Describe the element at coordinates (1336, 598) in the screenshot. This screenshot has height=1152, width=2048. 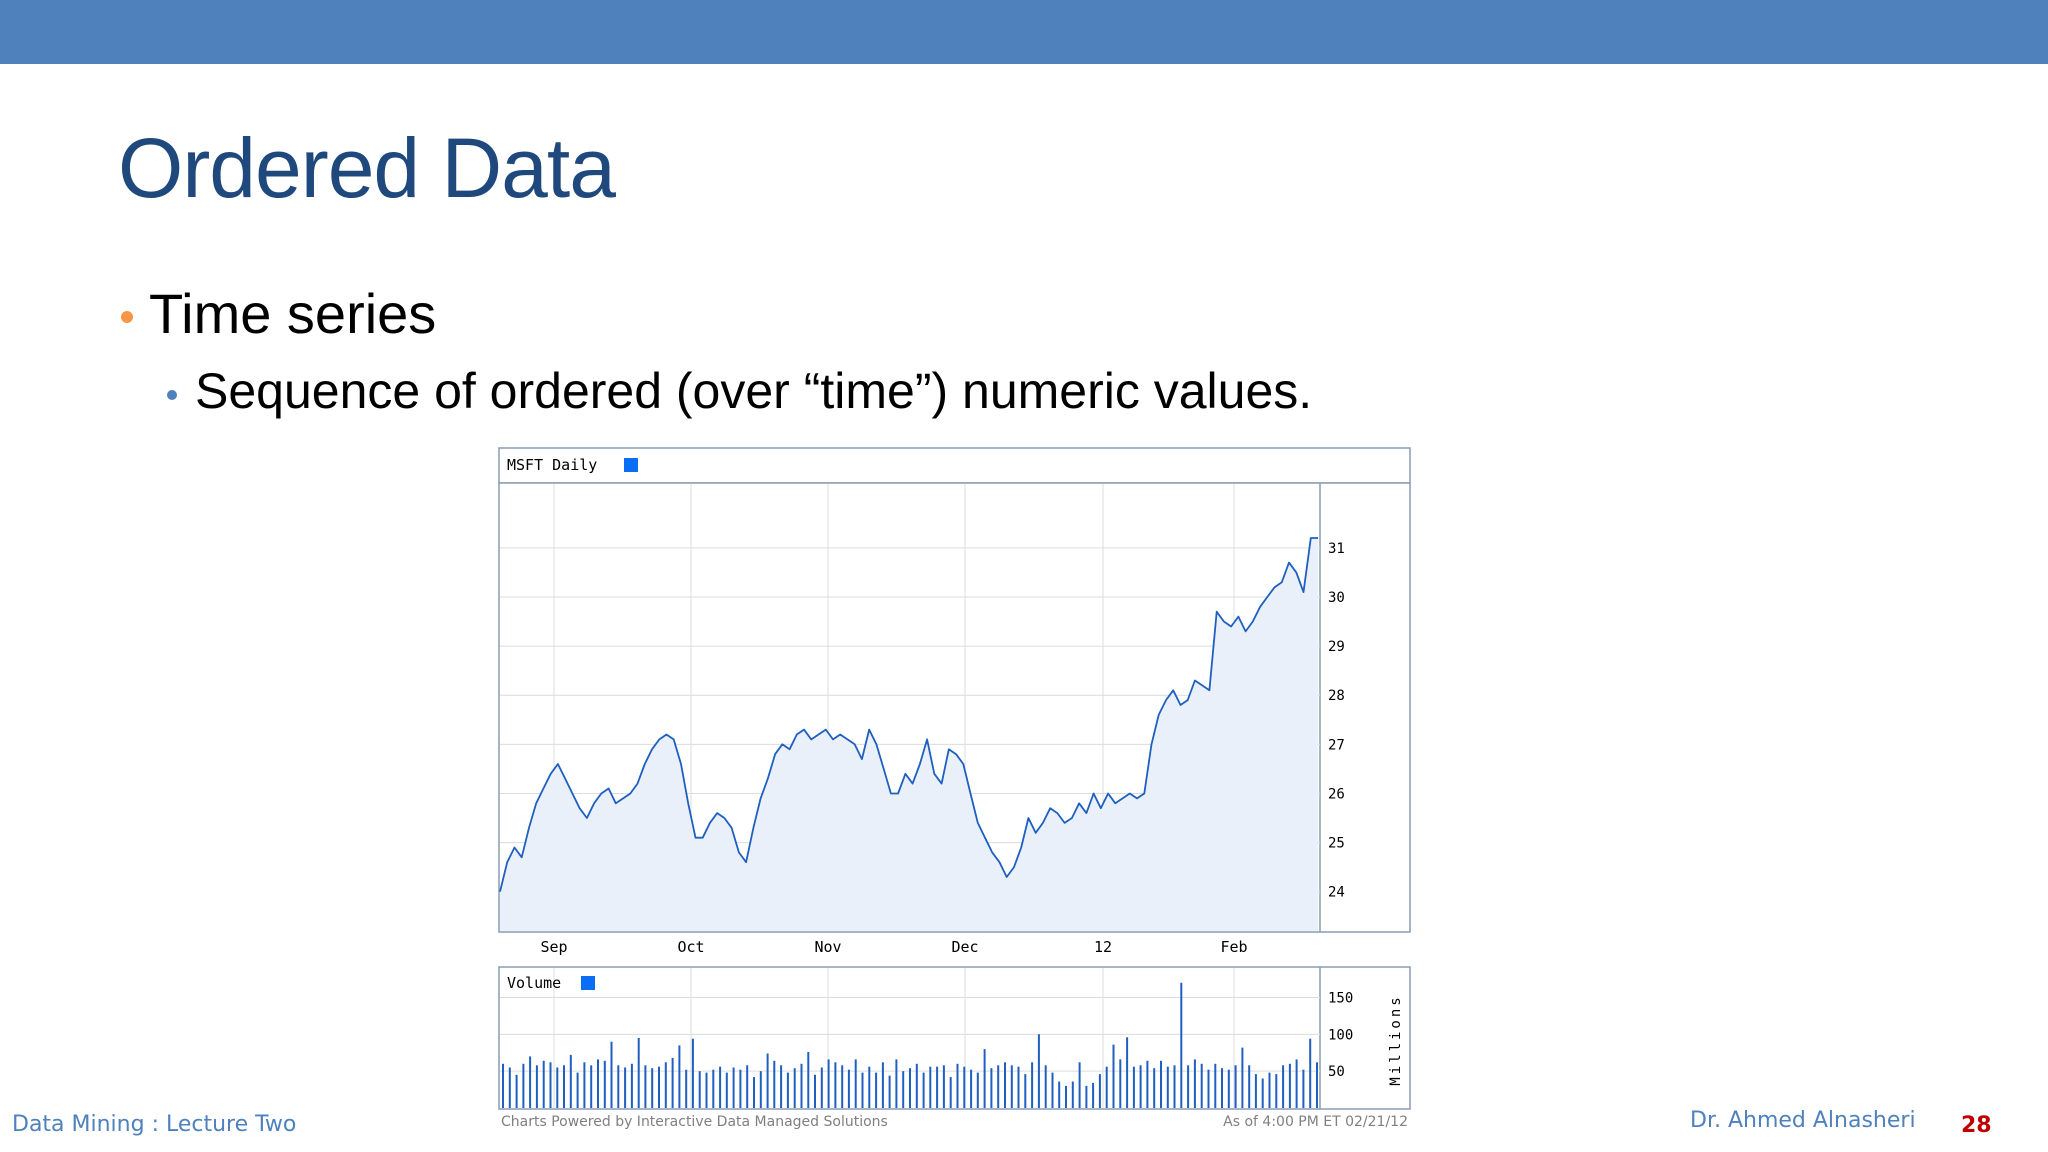
I see `price-y-tick-label: 30` at that location.